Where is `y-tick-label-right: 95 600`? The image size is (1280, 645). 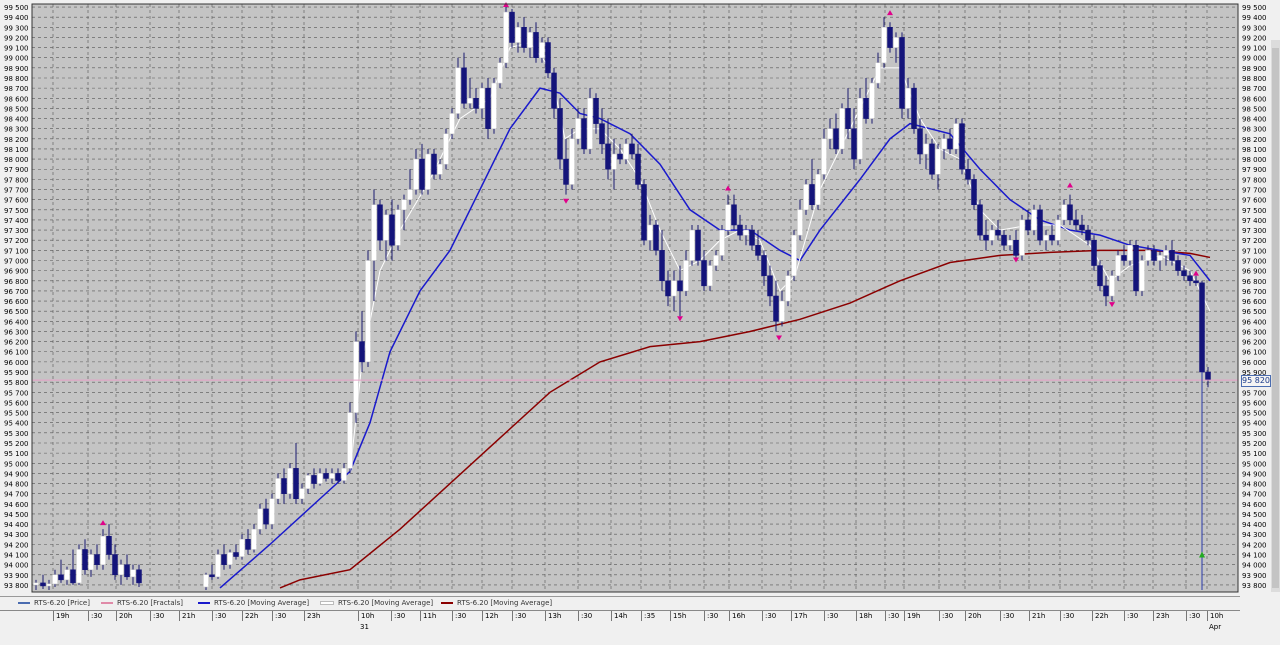
y-tick-label-right: 95 600 is located at coordinates (1254, 403).